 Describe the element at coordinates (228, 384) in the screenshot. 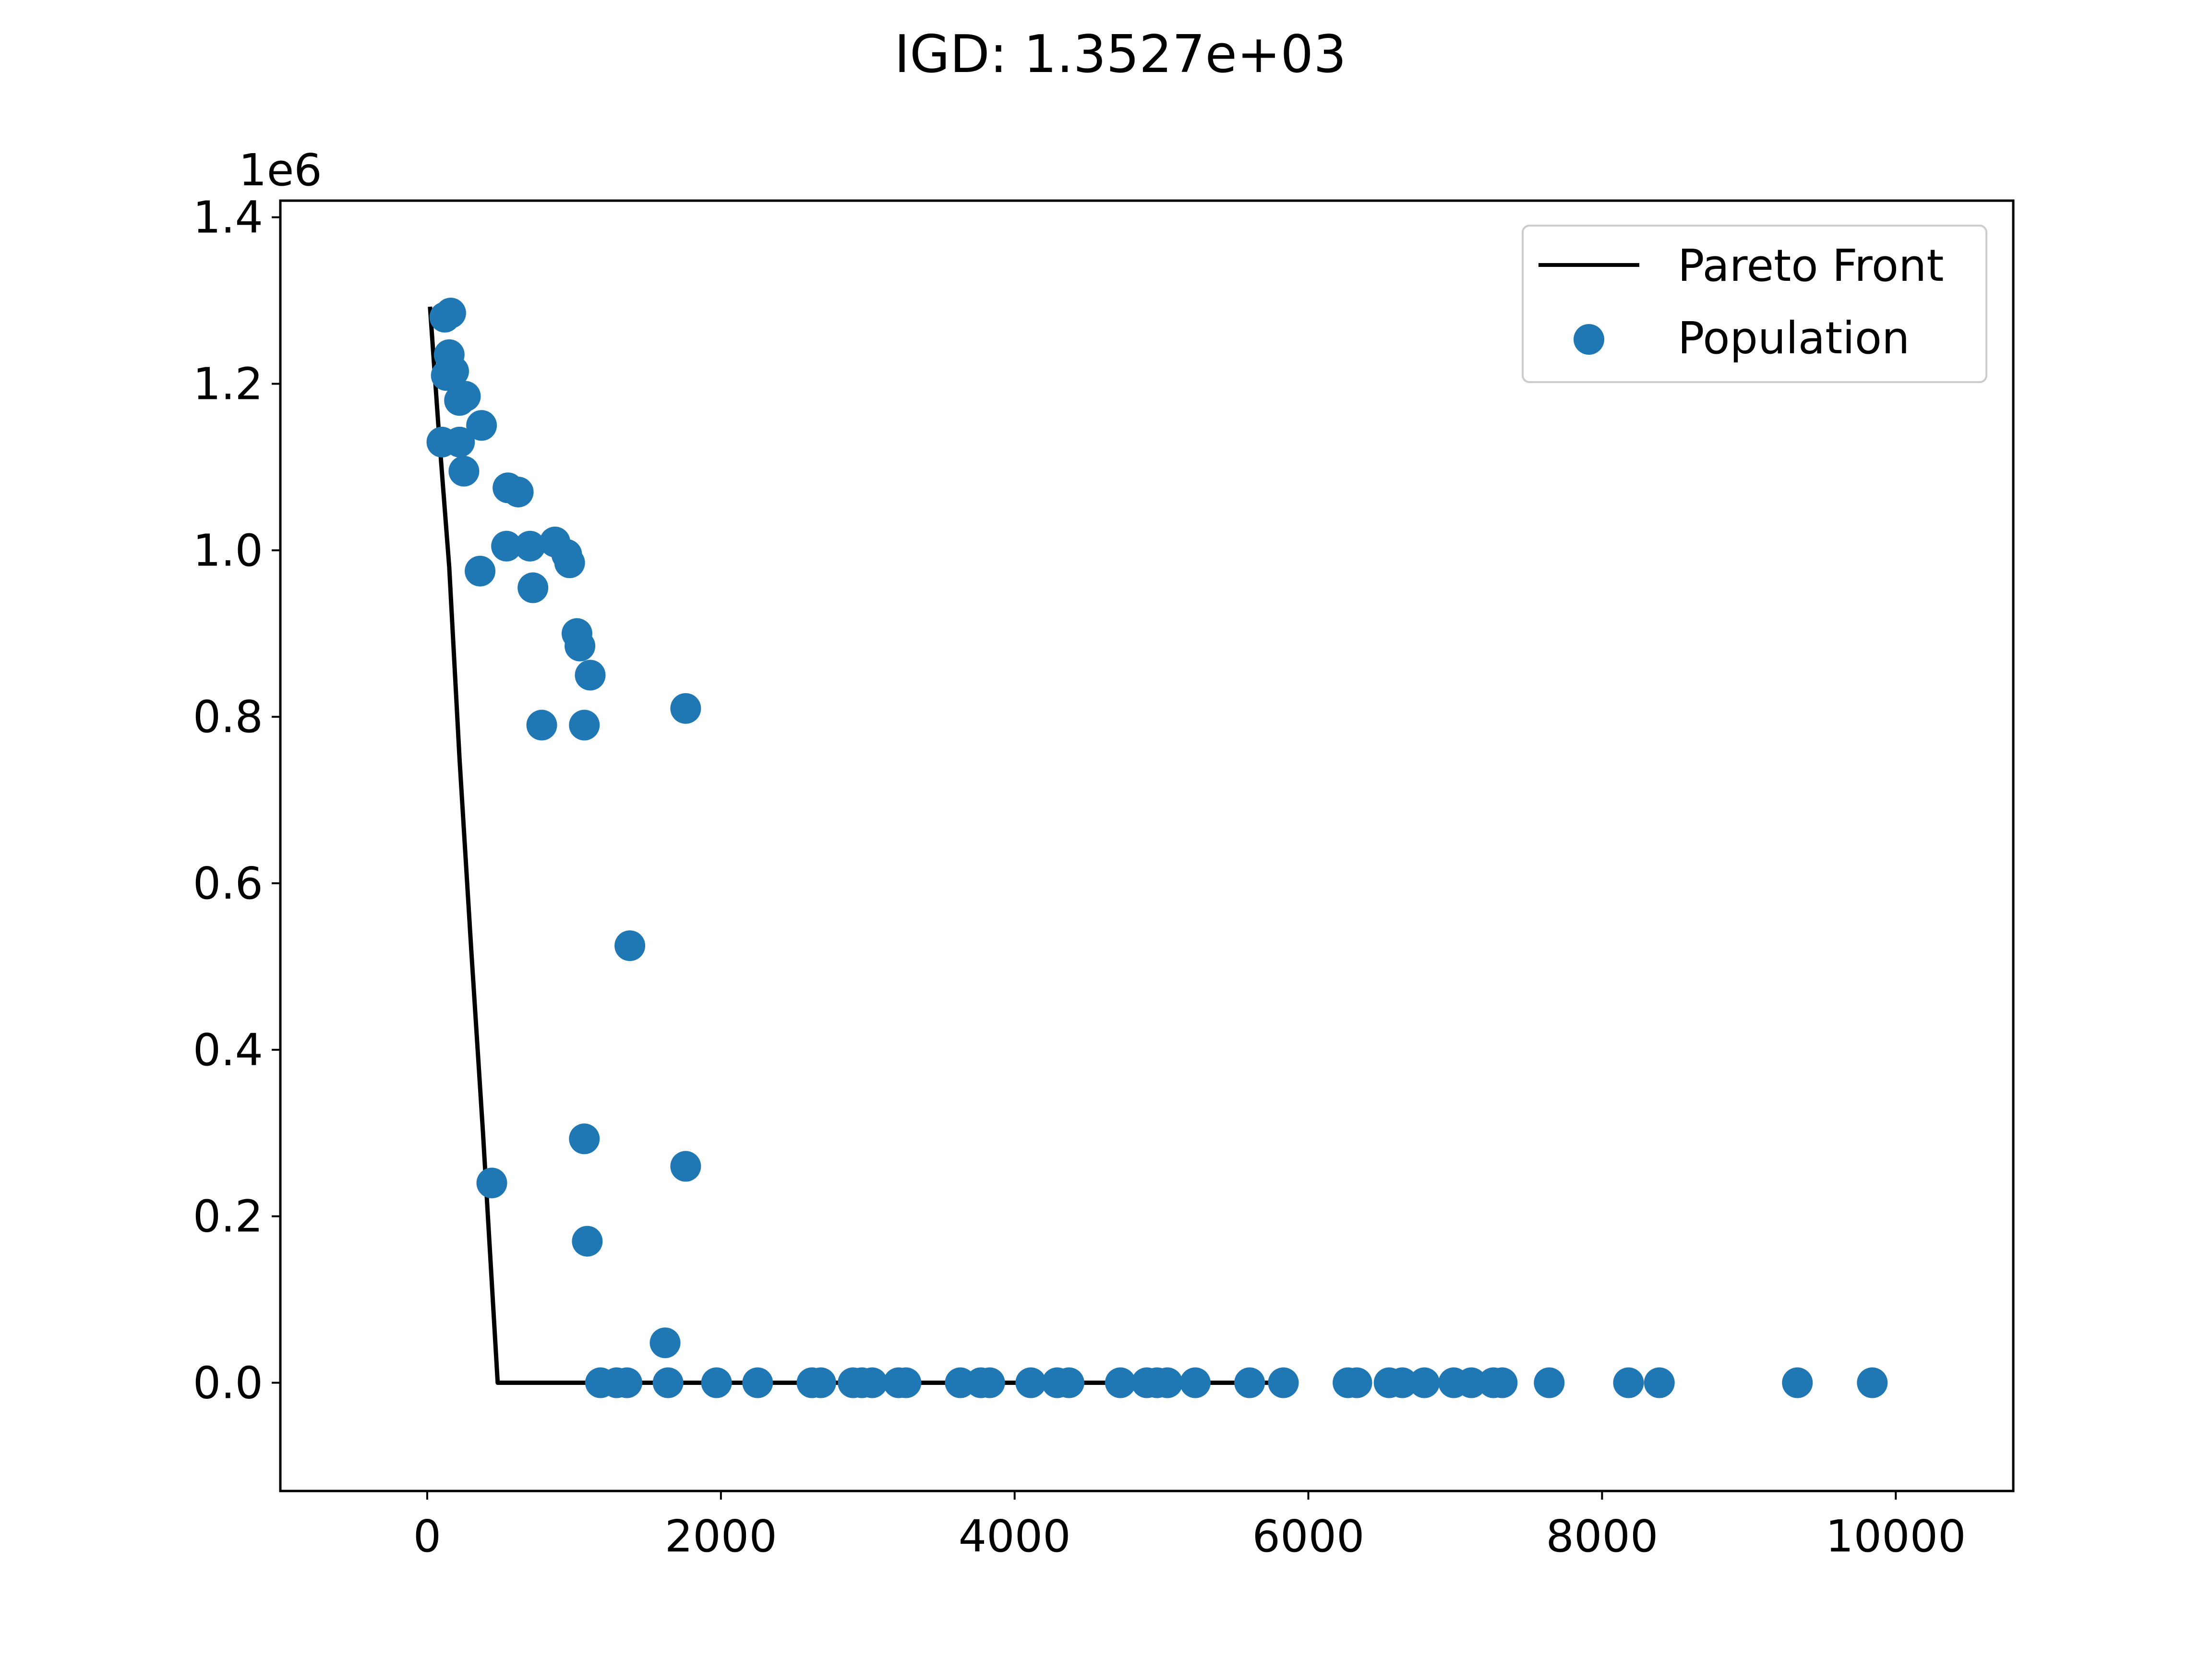

I see `y-tick-label: 1.2` at that location.